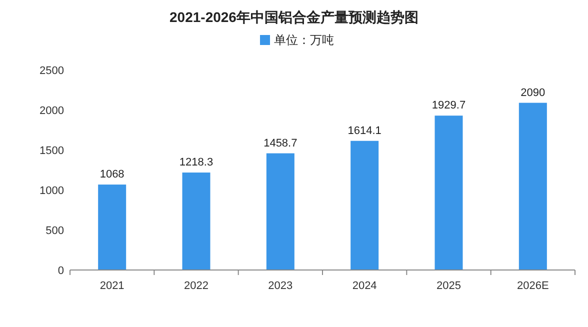 The height and width of the screenshot is (327, 588). I want to click on x-tick-label: 2025, so click(448, 286).